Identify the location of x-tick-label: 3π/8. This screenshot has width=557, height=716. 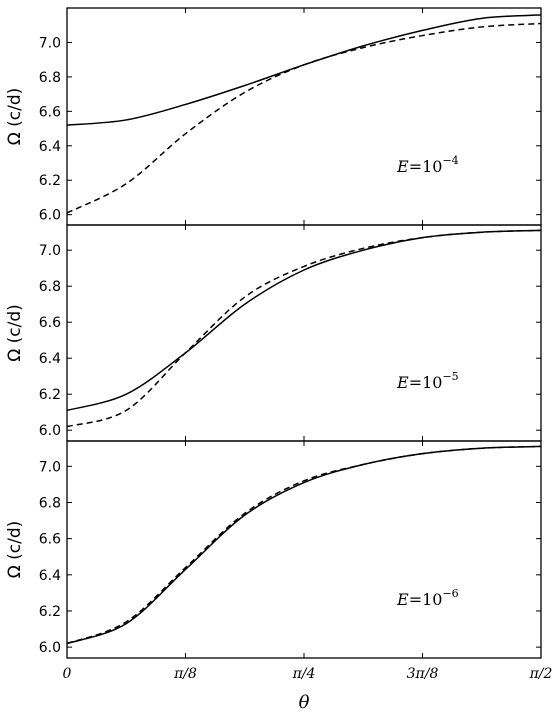
(423, 674).